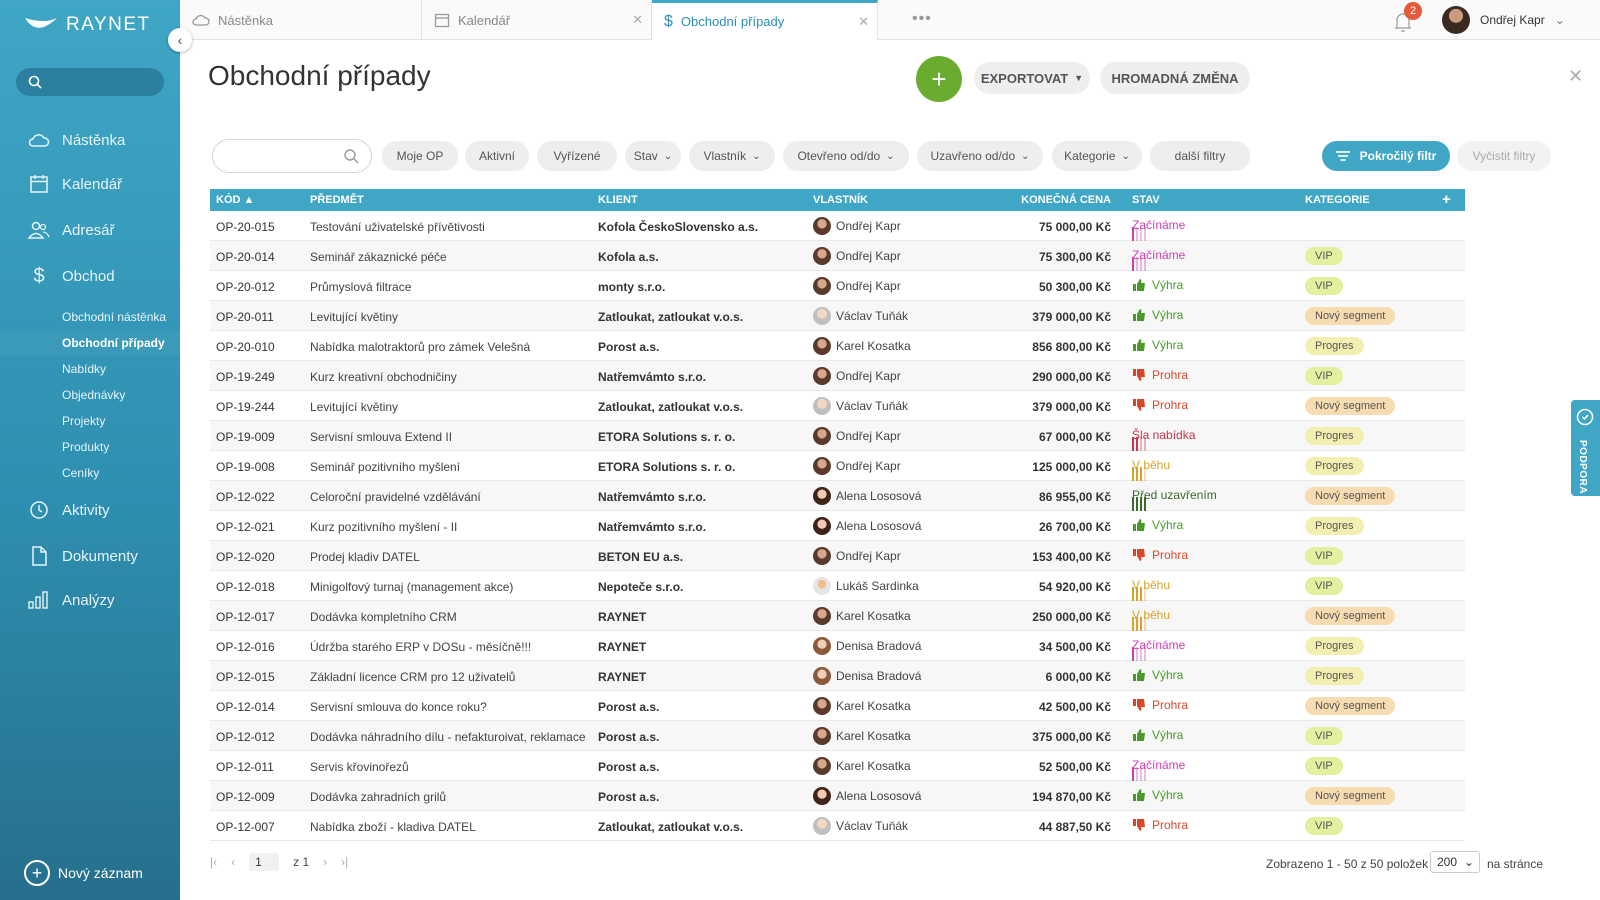 Image resolution: width=1600 pixels, height=900 pixels. Describe the element at coordinates (214, 862) in the screenshot. I see `first-page-icon: |‹` at that location.